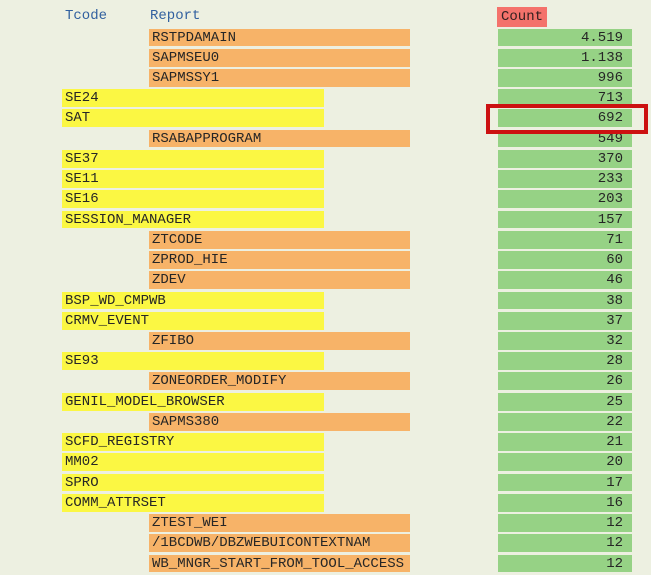 This screenshot has width=651, height=575. Describe the element at coordinates (565, 300) in the screenshot. I see `count-cell: 38` at that location.